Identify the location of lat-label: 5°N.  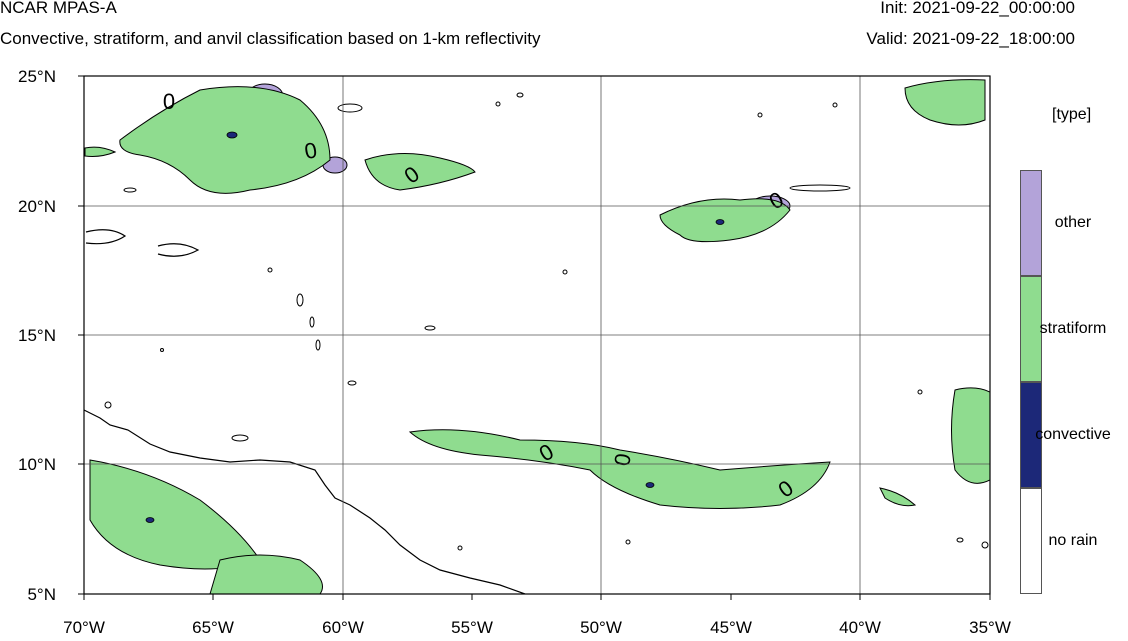
(41, 594).